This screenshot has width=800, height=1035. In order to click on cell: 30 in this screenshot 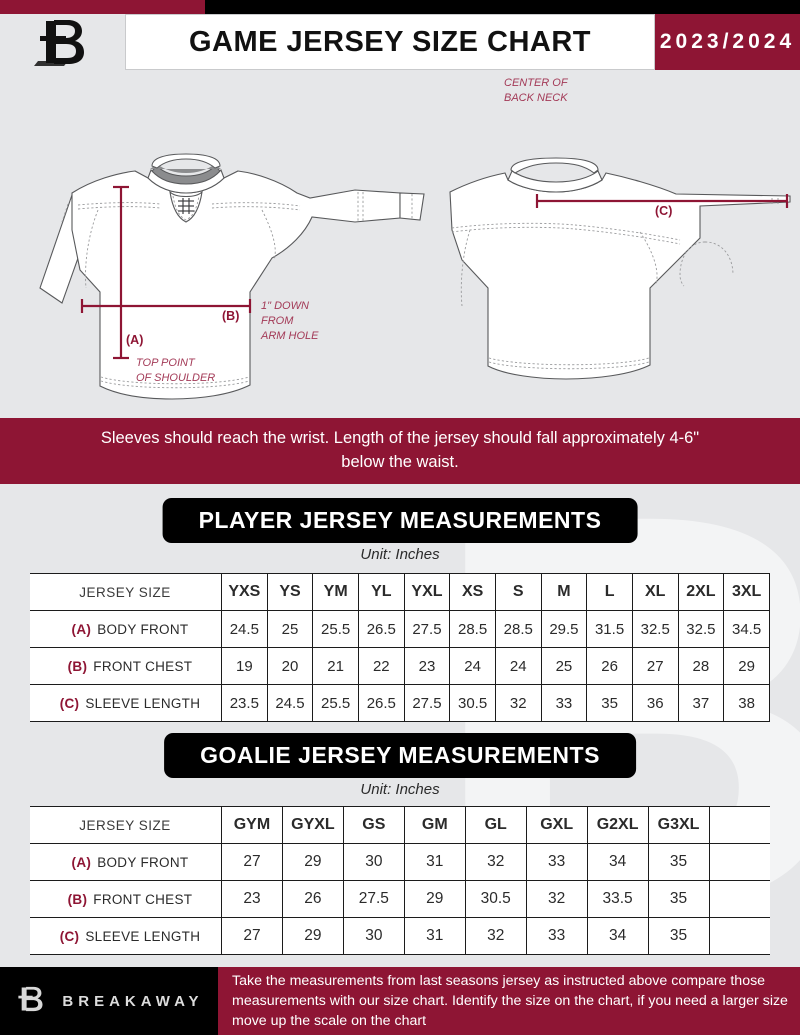, I will do `click(373, 862)`.